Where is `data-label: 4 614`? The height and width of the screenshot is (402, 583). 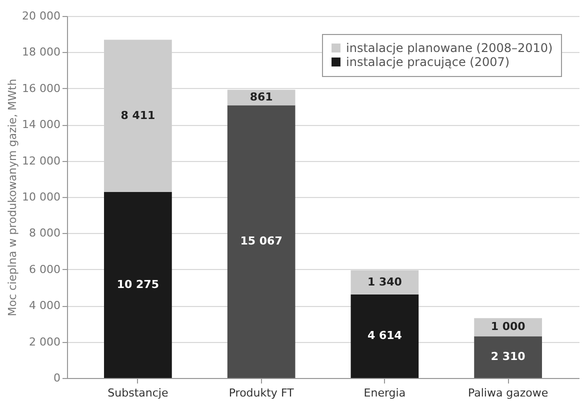
data-label: 4 614 is located at coordinates (384, 335).